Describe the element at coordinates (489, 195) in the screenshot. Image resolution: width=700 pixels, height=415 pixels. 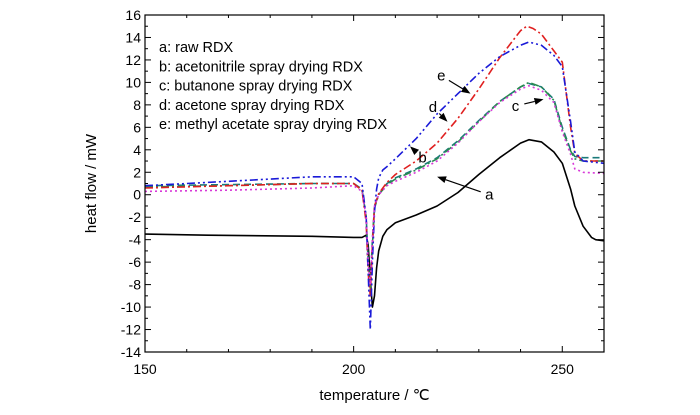
I see `callout-label-a: a` at that location.